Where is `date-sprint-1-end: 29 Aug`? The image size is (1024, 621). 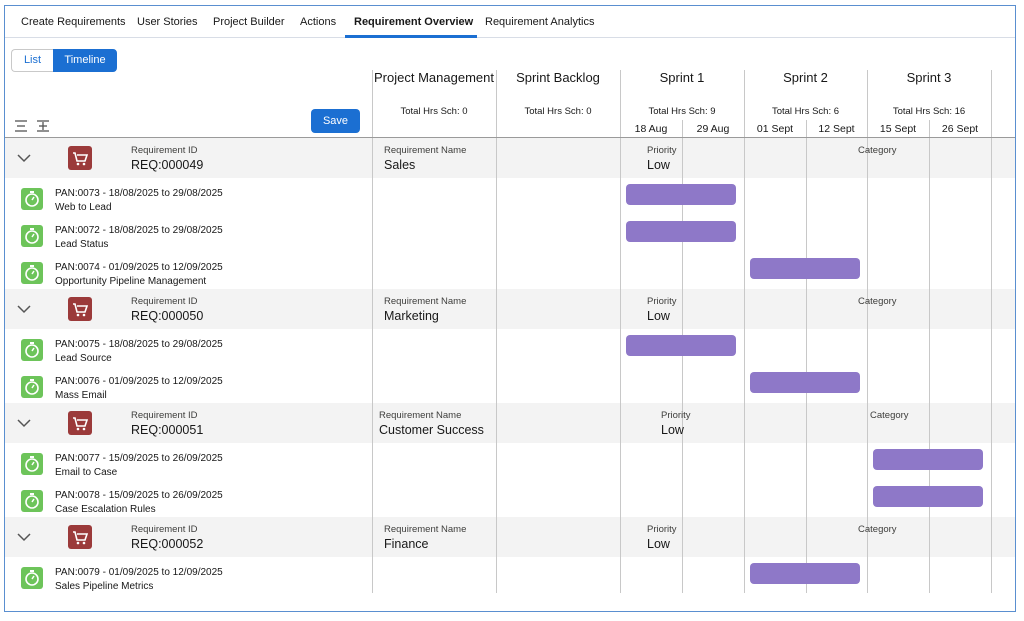
date-sprint-1-end: 29 Aug is located at coordinates (713, 129).